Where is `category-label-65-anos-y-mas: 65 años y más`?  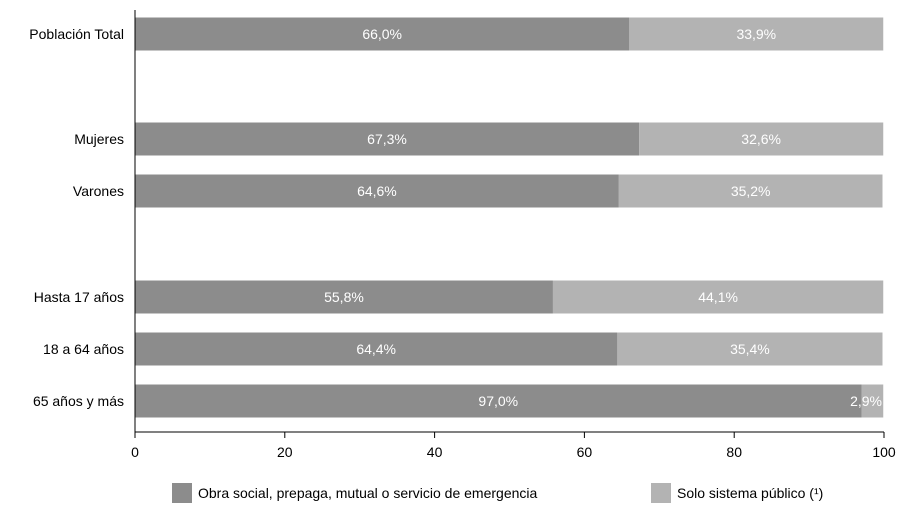
category-label-65-anos-y-mas: 65 años y más is located at coordinates (78, 401).